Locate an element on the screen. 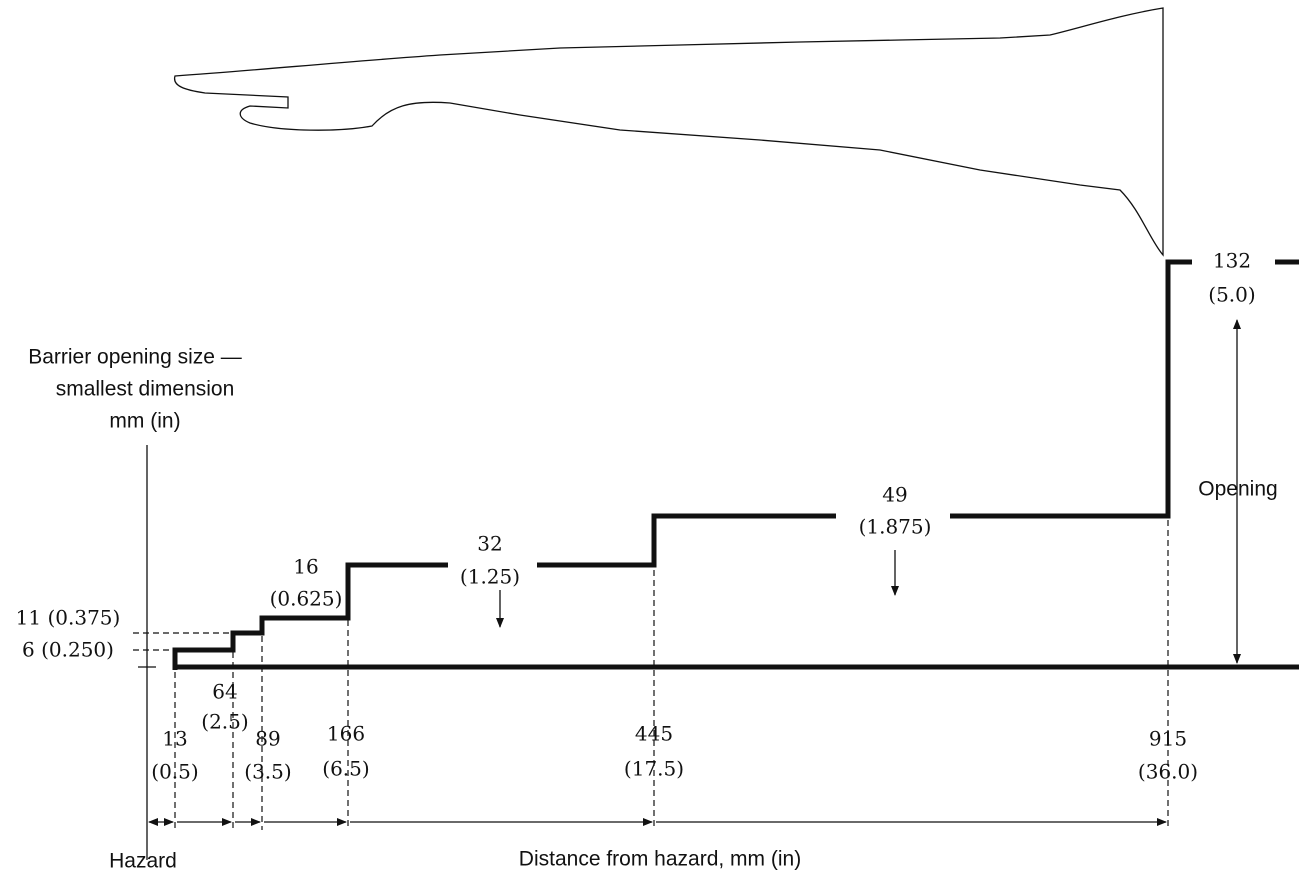  opening-size: 11 (0.375) is located at coordinates (68, 618).